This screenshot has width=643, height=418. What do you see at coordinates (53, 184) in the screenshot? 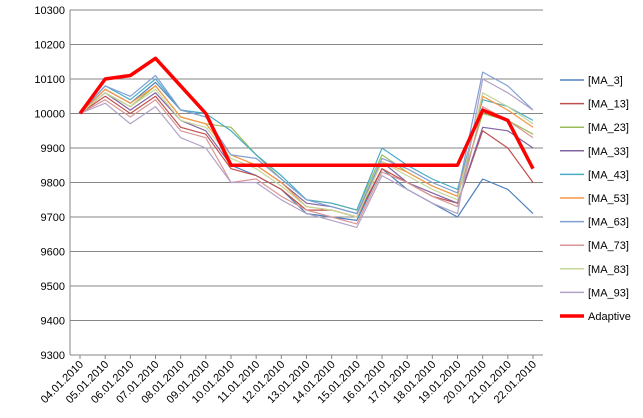
I see `y-tick-label: 9800` at bounding box center [53, 184].